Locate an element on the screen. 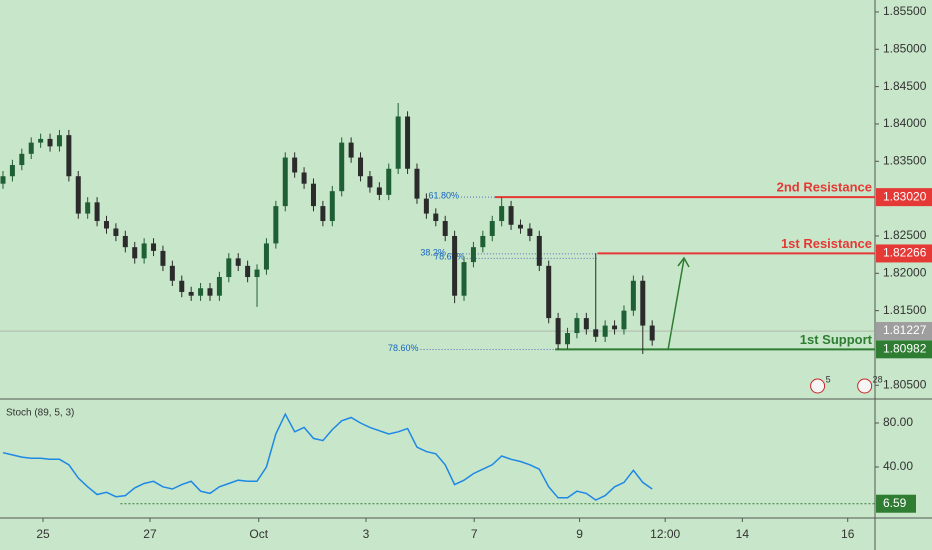 The height and width of the screenshot is (550, 932). y-tick-label: 1.82500 is located at coordinates (905, 235).